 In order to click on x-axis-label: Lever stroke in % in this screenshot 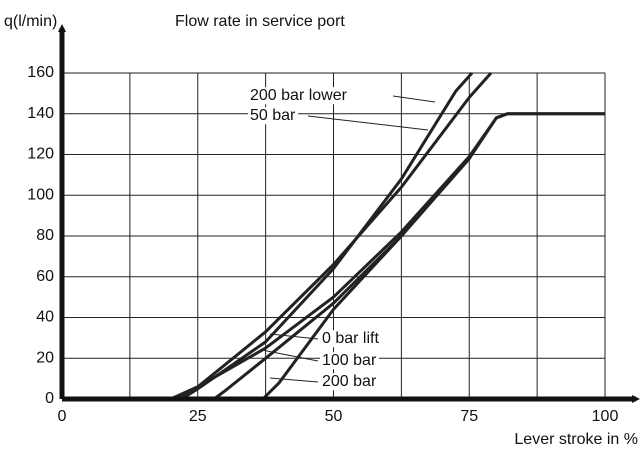, I will do `click(576, 439)`.